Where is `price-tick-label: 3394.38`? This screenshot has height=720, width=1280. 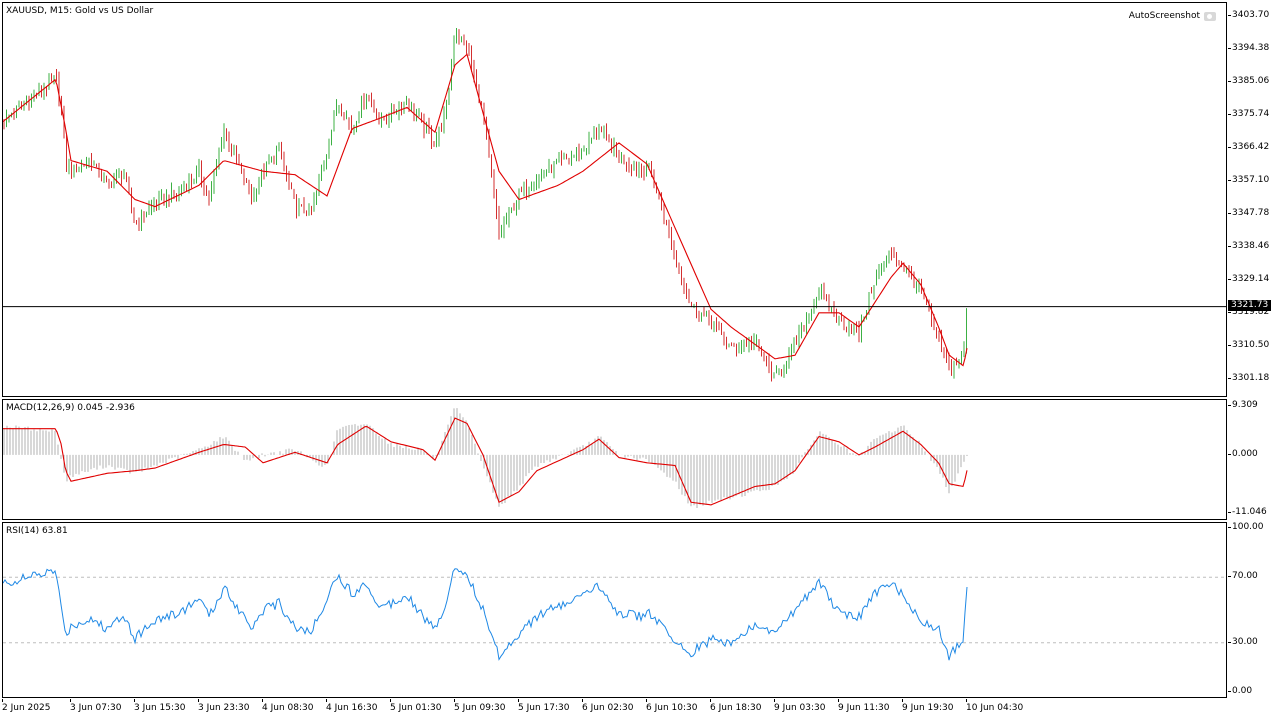 price-tick-label: 3394.38 is located at coordinates (1248, 48).